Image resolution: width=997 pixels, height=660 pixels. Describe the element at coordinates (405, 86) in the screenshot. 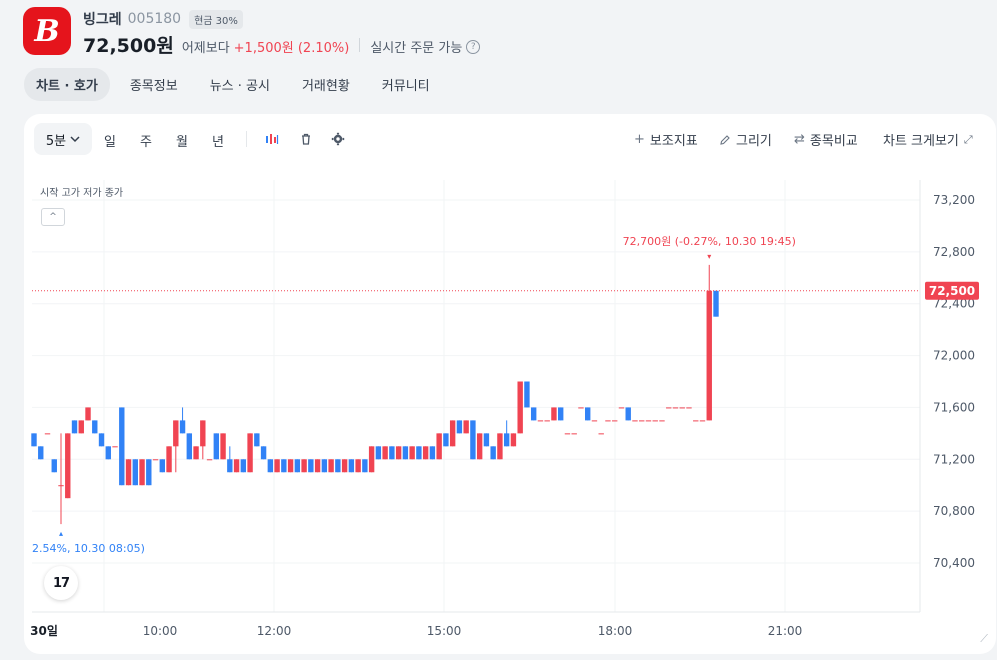

I see `tab-community: 커뮤니티` at that location.